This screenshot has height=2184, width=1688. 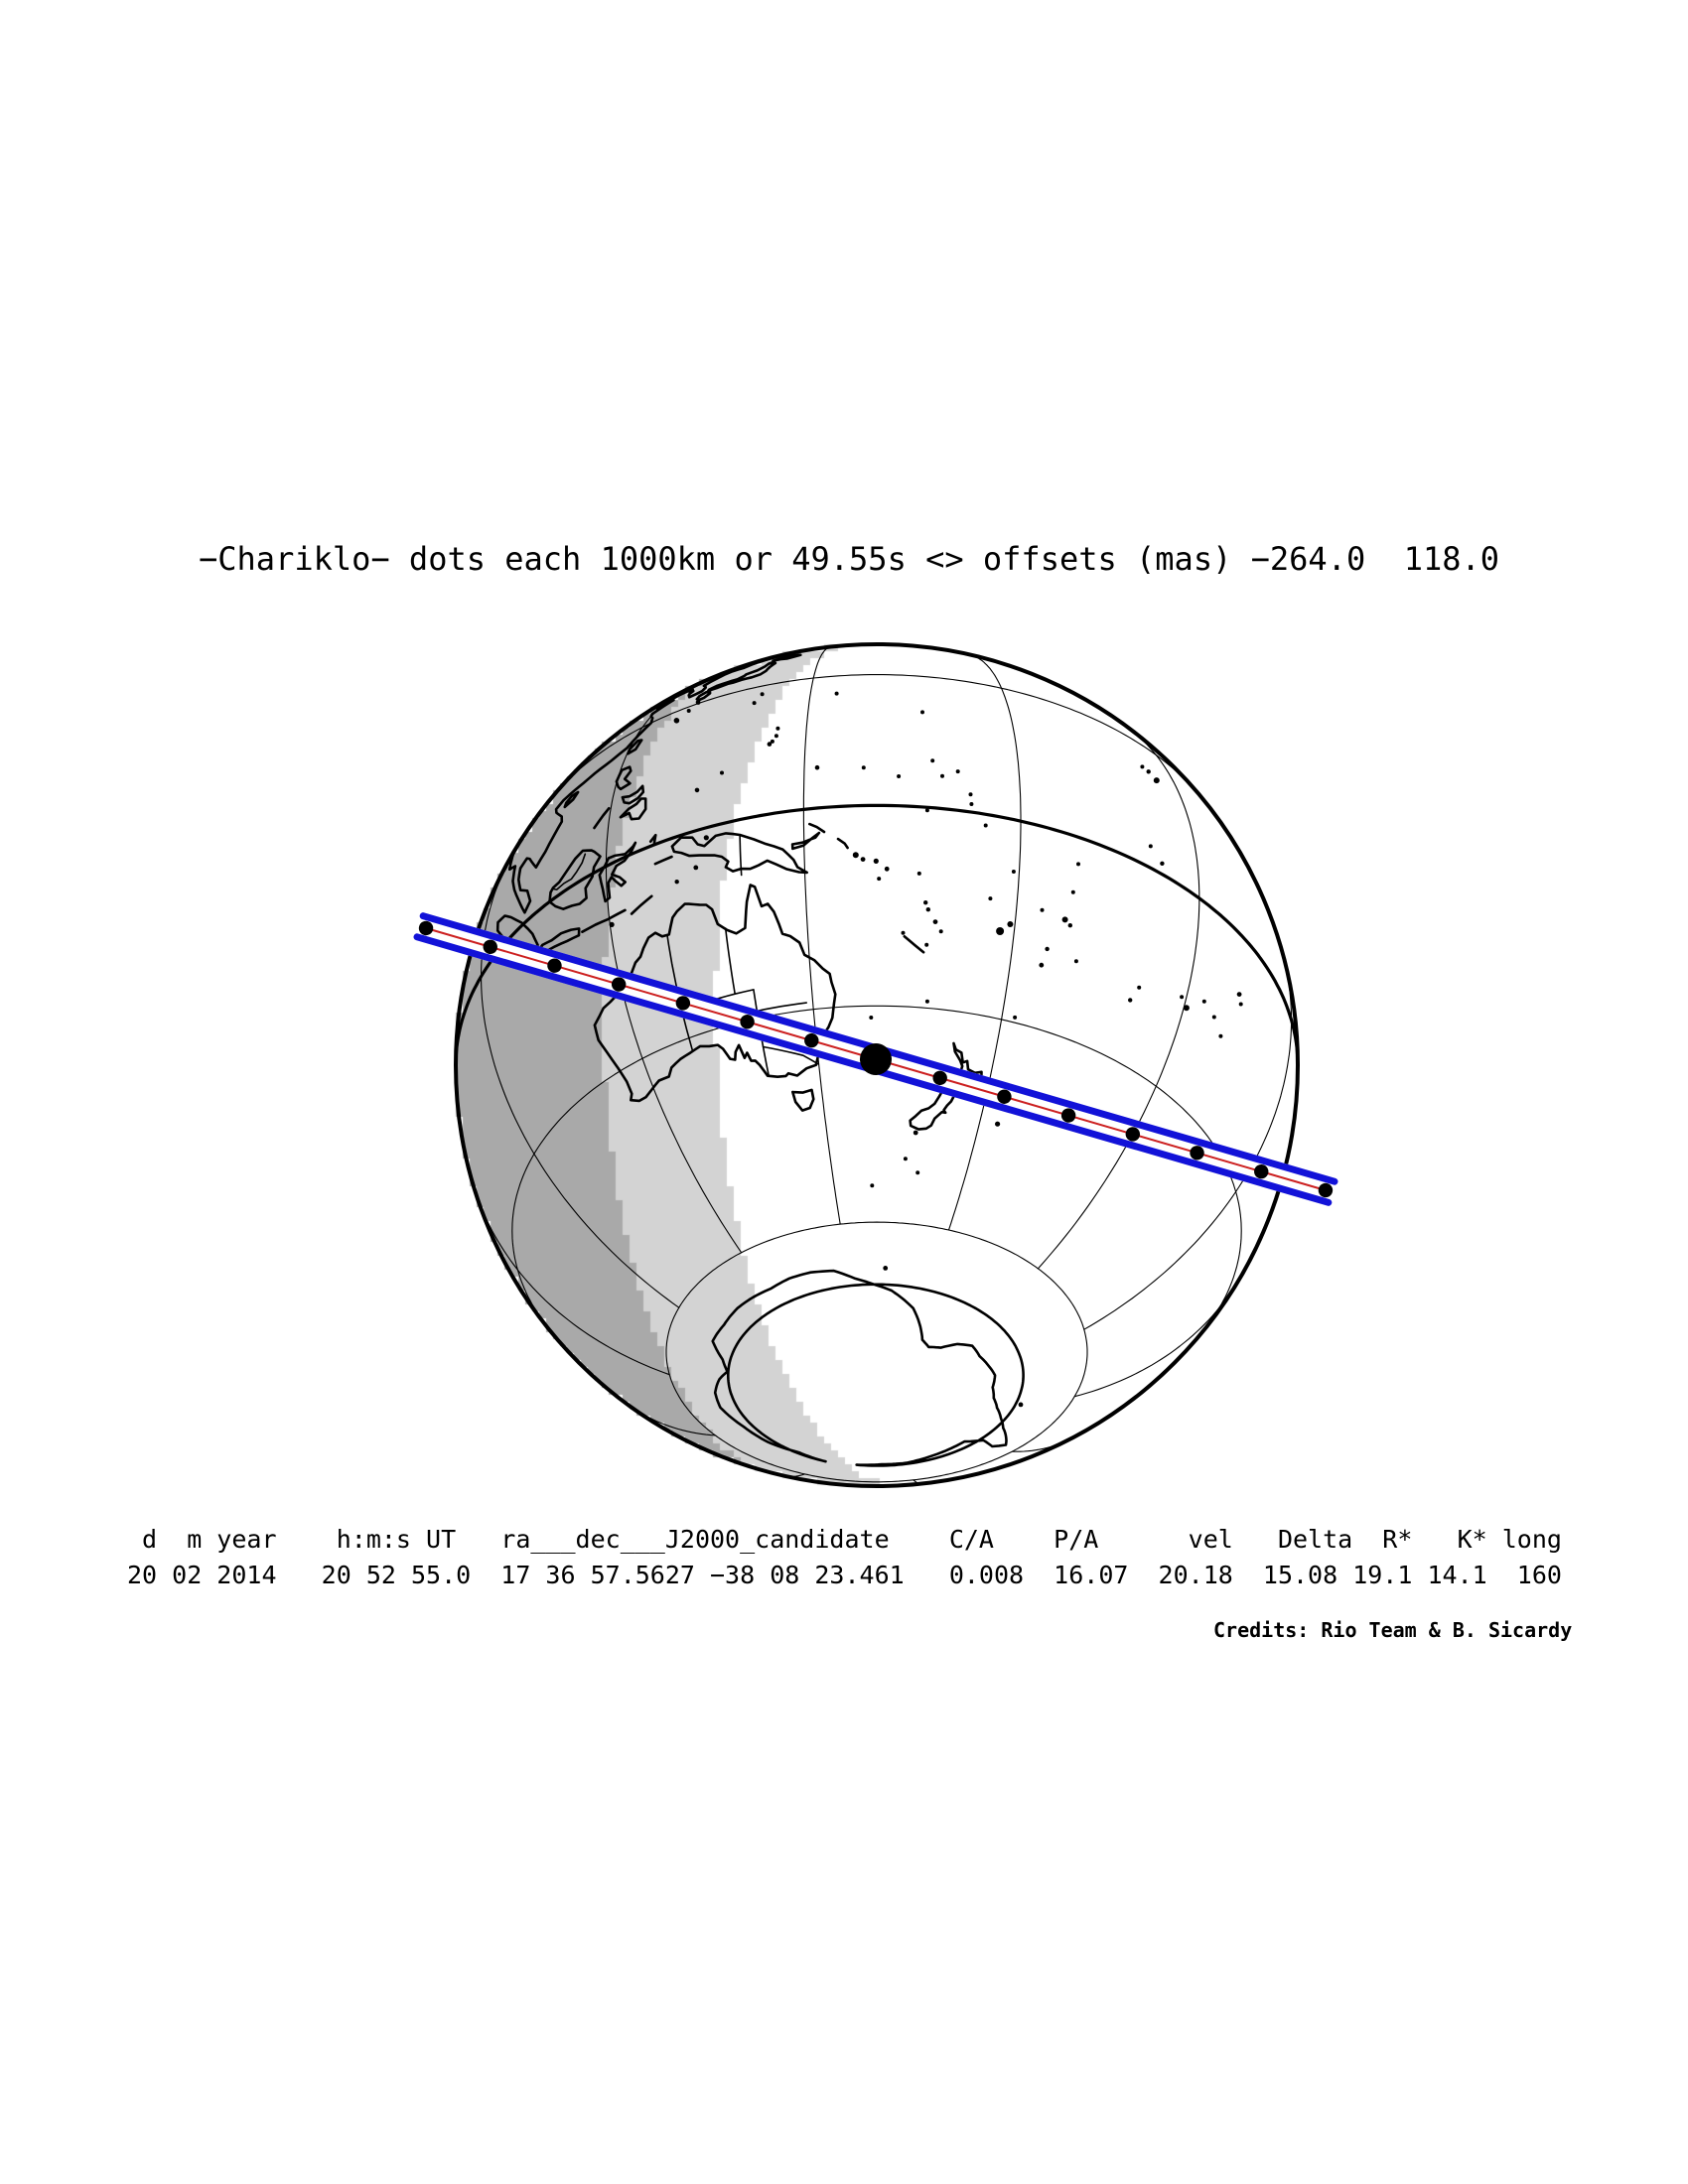 I want to click on coast-sulawesi, so click(x=617, y=872).